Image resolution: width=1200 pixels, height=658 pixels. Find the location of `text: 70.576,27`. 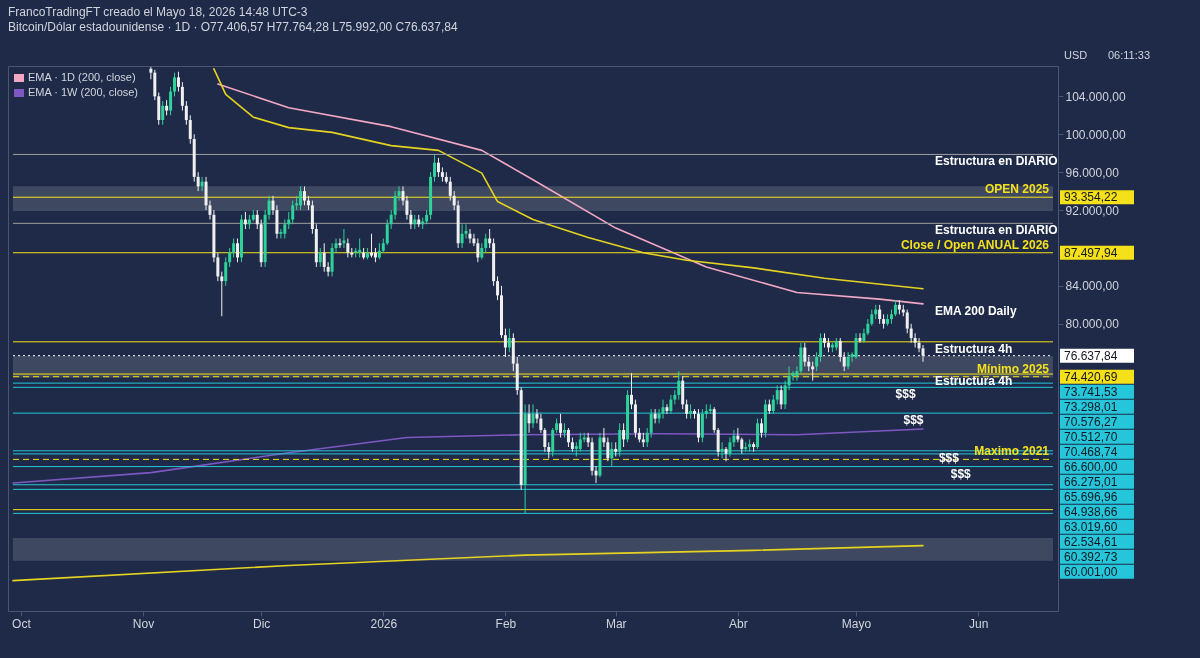

text: 70.576,27 is located at coordinates (1091, 421).